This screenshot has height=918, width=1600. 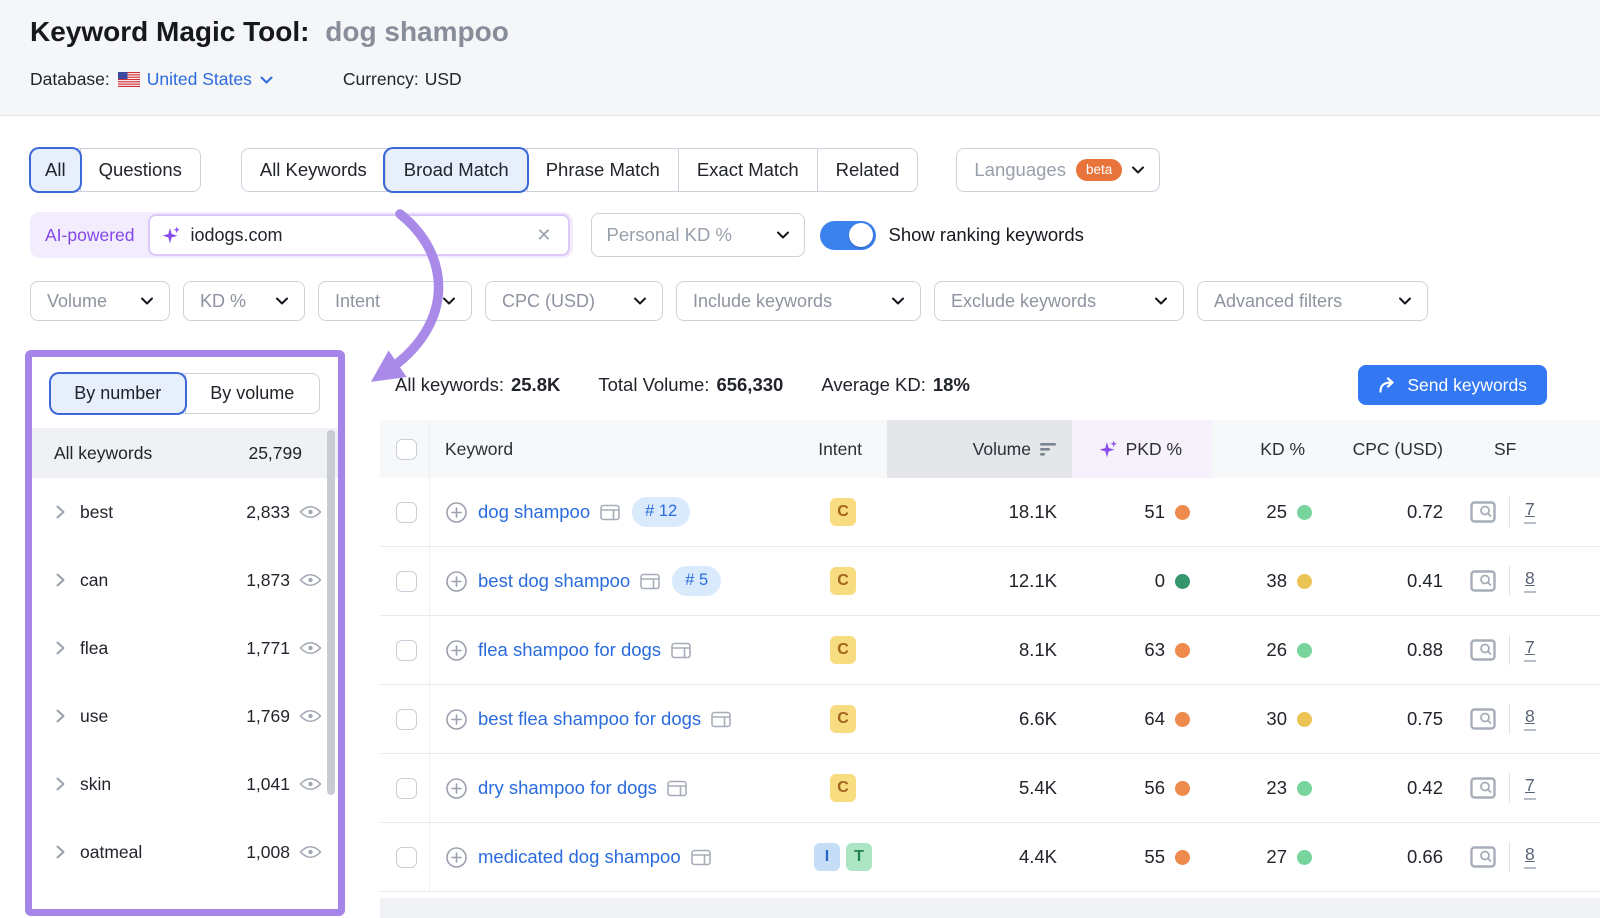 What do you see at coordinates (847, 235) in the screenshot?
I see `show-ranking-keywords-toggle` at bounding box center [847, 235].